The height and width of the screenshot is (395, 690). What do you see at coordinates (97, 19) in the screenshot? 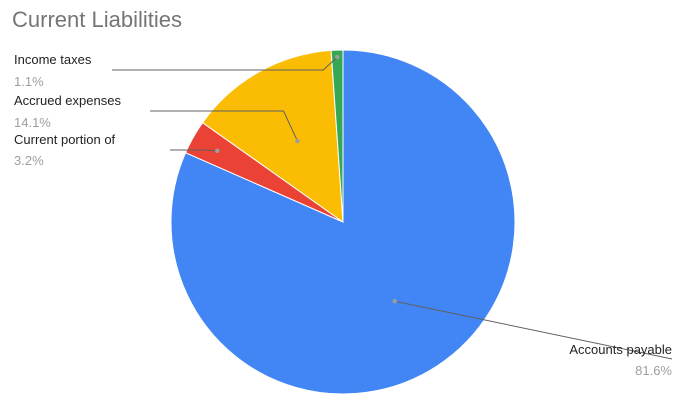
I see `chart-title: Current Liabilities` at bounding box center [97, 19].